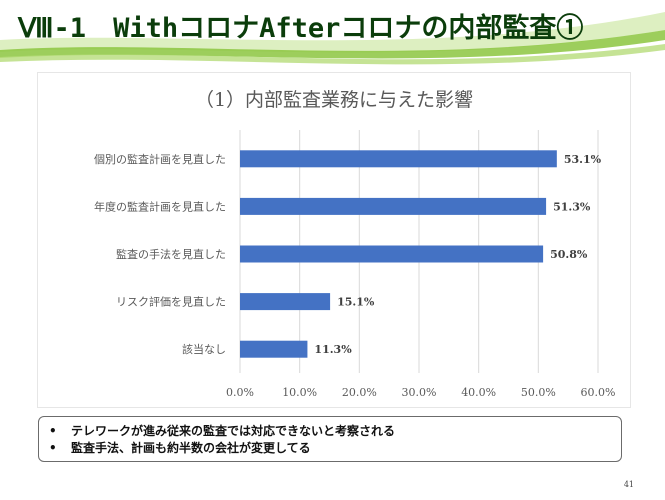 The height and width of the screenshot is (500, 665). I want to click on x-tick-label: 0.0%, so click(240, 392).